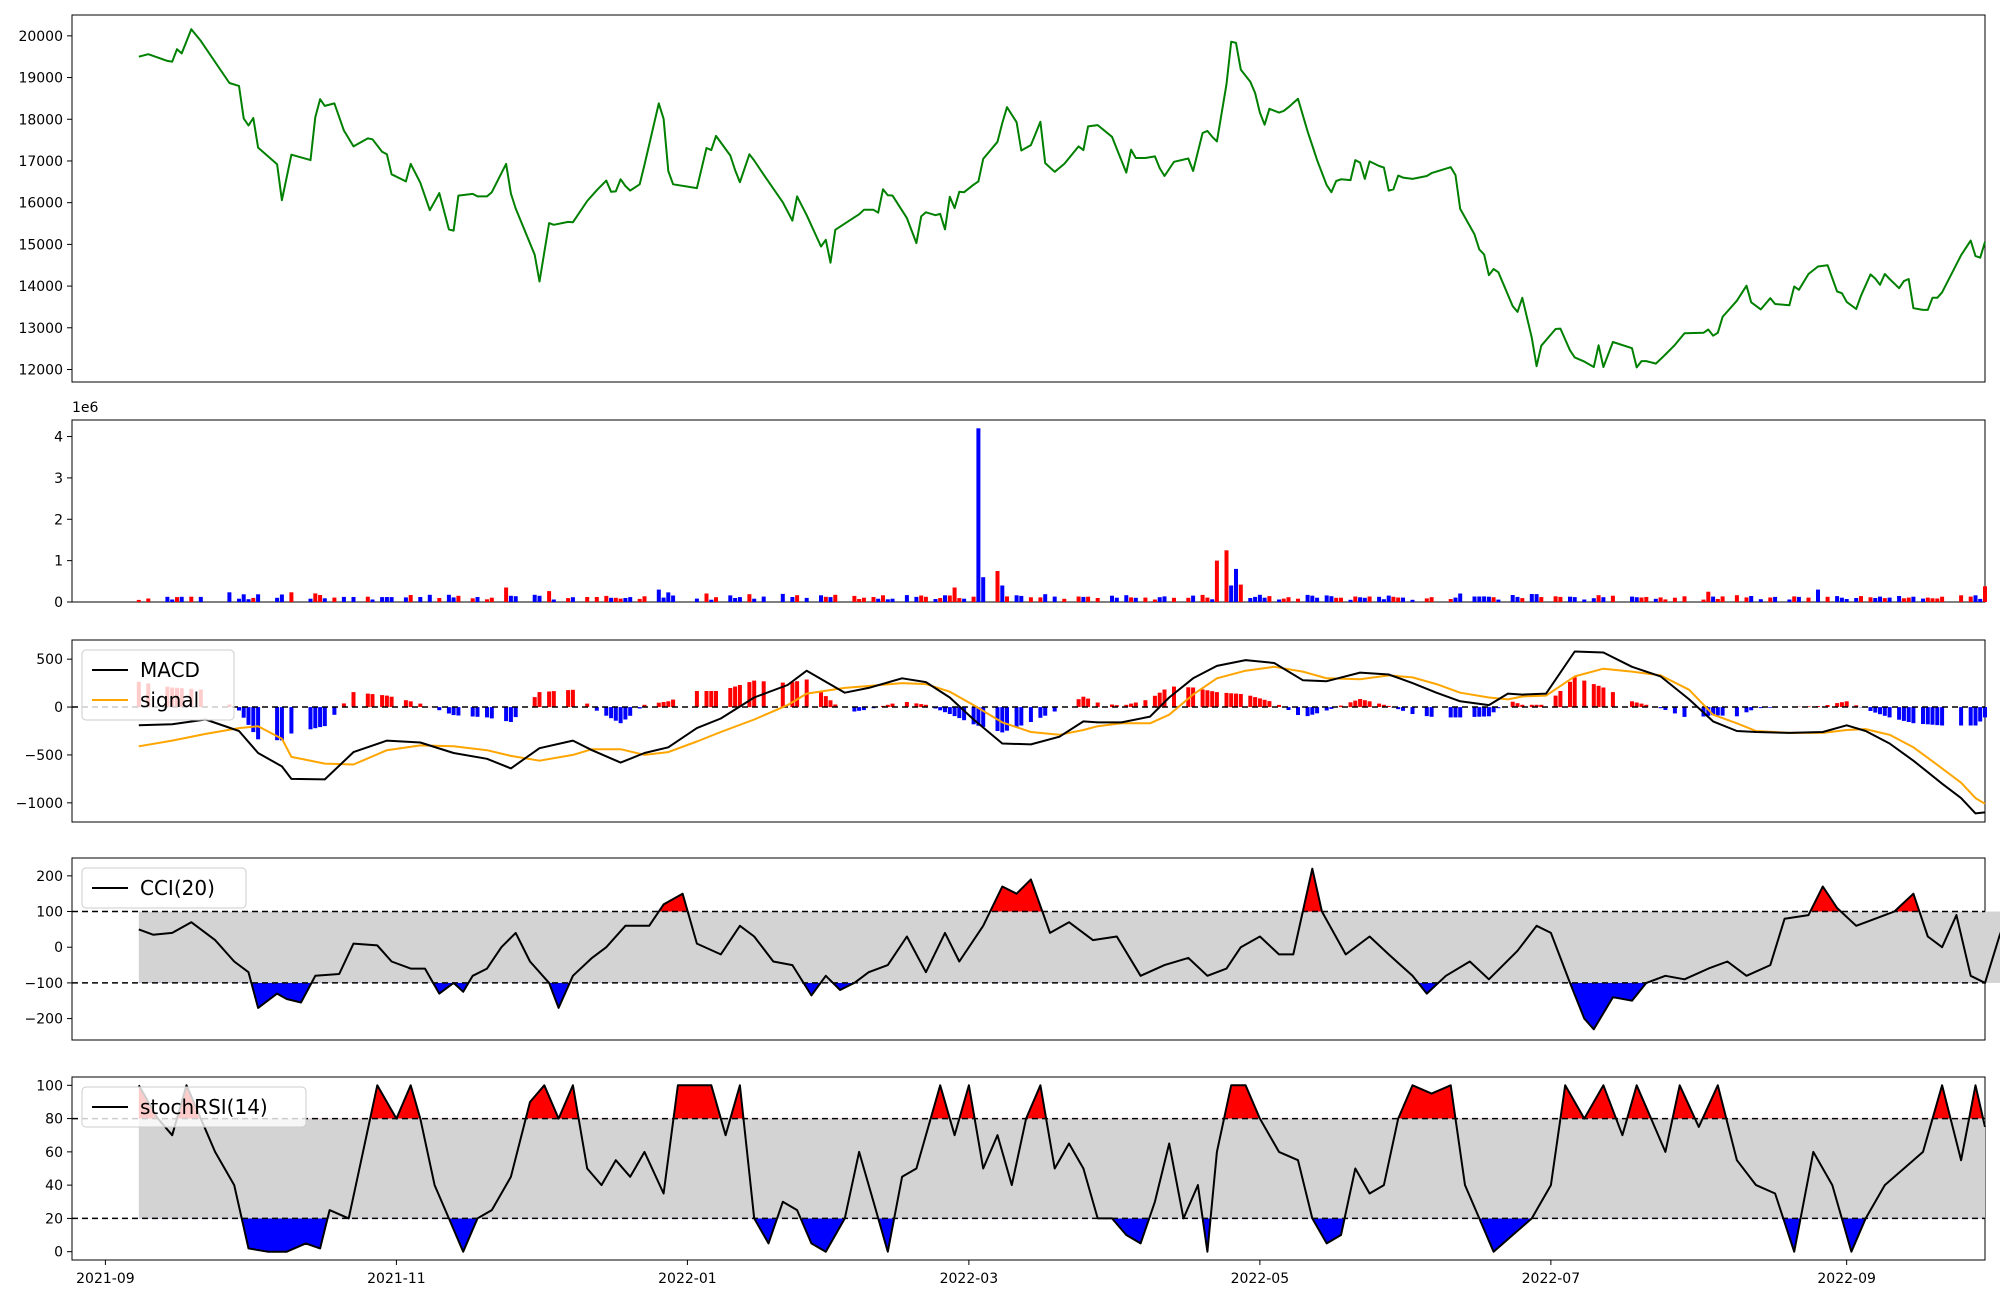  Describe the element at coordinates (170, 670) in the screenshot. I see `legend-2-label: MACD` at that location.